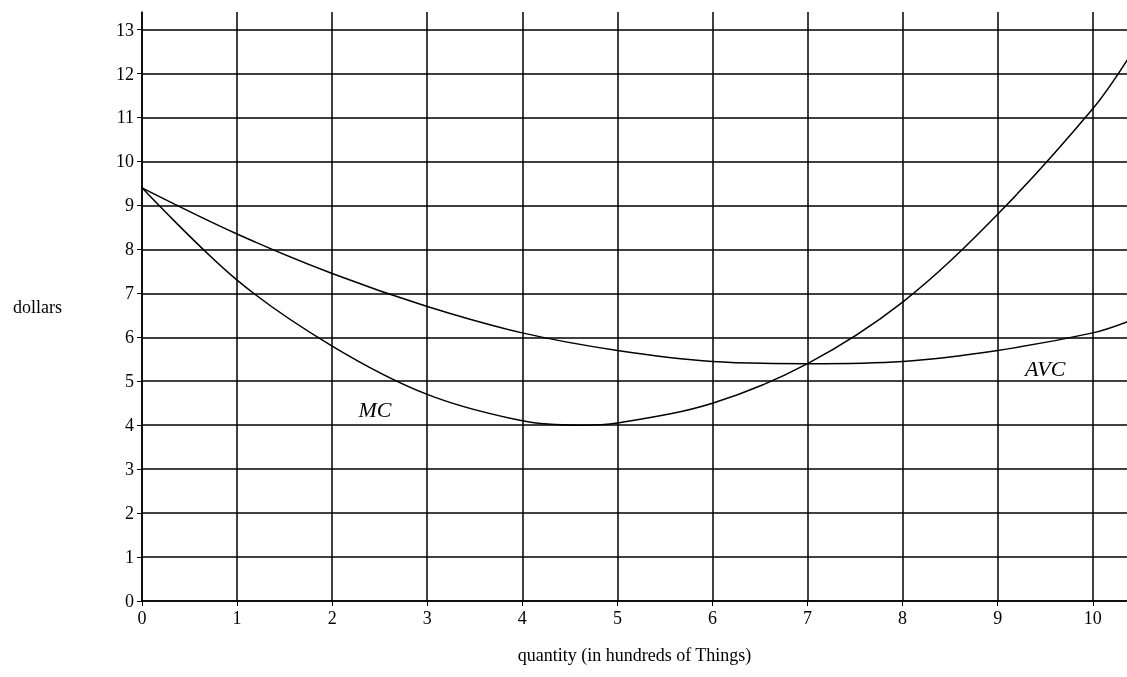 The width and height of the screenshot is (1127, 677). What do you see at coordinates (374, 410) in the screenshot?
I see `annotation: MC` at bounding box center [374, 410].